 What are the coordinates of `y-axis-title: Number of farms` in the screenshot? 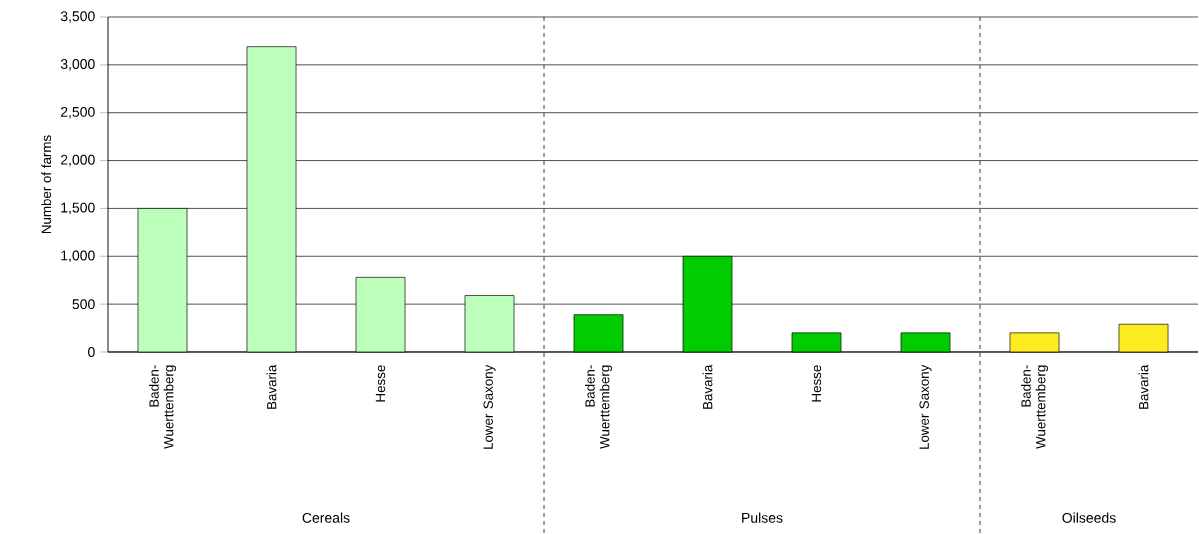 It's located at (46, 184).